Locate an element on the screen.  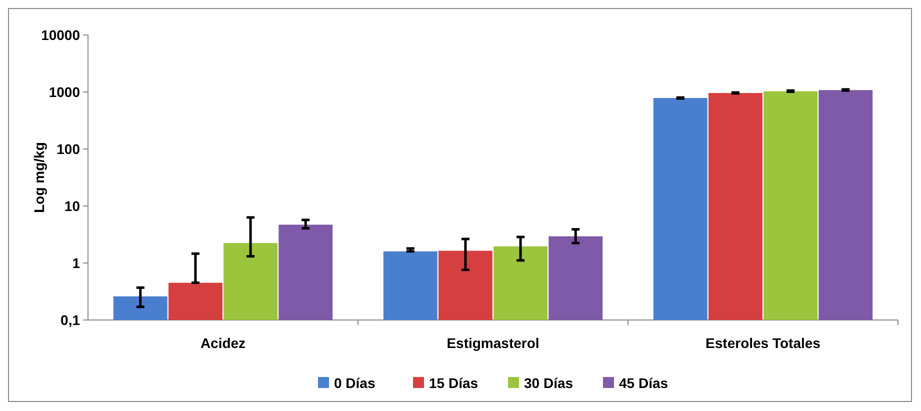
y-tick-label: 0,1 is located at coordinates (70, 320).